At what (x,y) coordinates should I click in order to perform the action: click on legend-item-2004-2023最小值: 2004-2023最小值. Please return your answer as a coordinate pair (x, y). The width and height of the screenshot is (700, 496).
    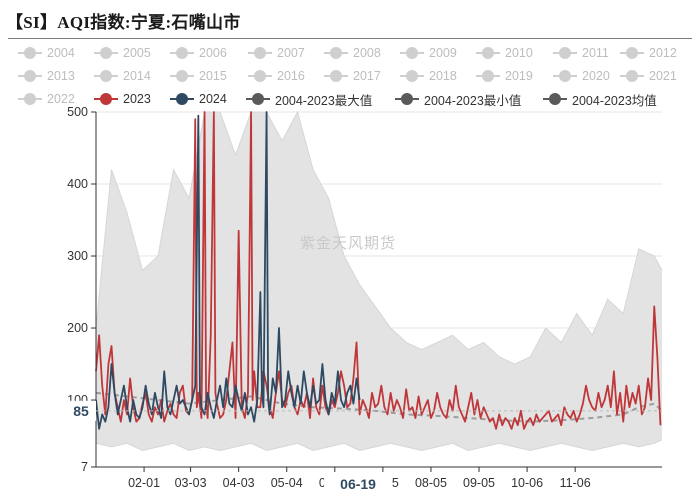
    Looking at the image, I should click on (458, 99).